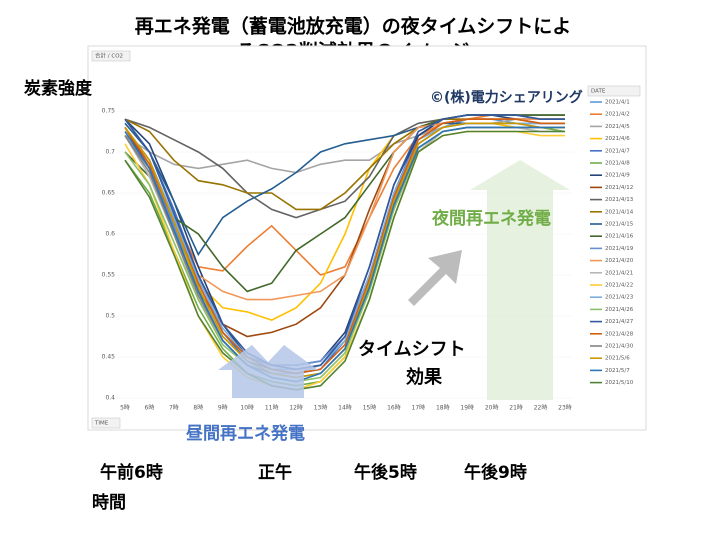 The height and width of the screenshot is (533, 706). I want to click on time-label: 午前6時, so click(131, 472).